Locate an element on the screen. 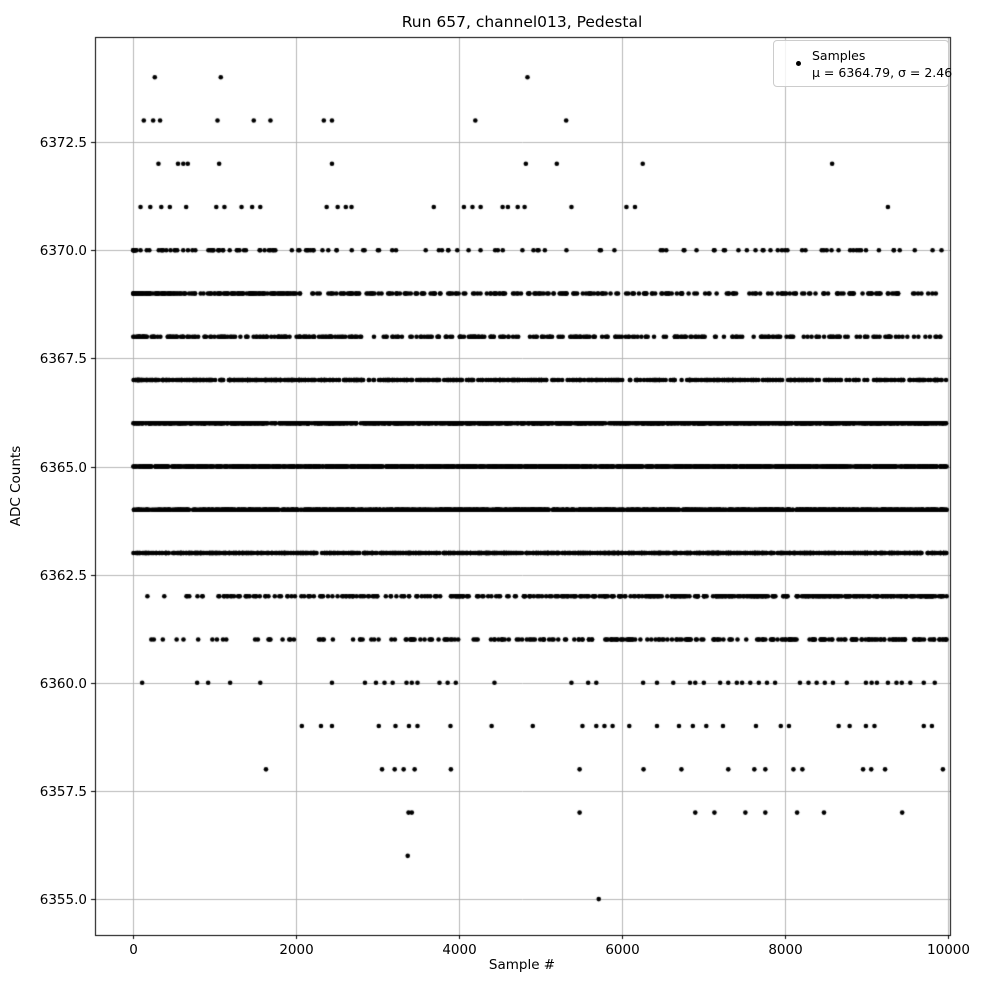  legend-sample-marker-icon is located at coordinates (798, 63).